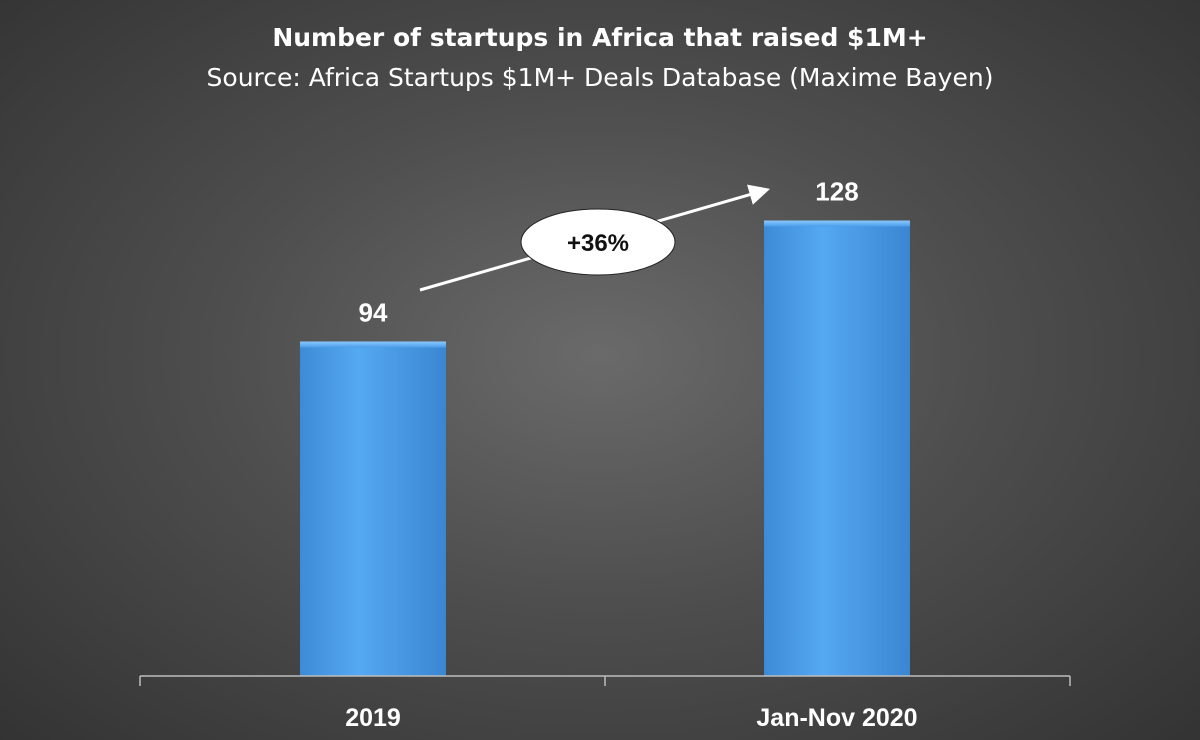 This screenshot has height=740, width=1200. What do you see at coordinates (836, 718) in the screenshot?
I see `x-tick-label: Jan-Nov 2020` at bounding box center [836, 718].